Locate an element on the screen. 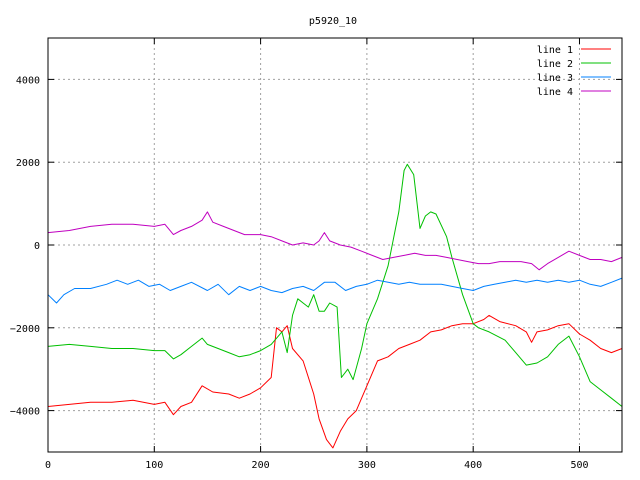 The height and width of the screenshot is (480, 640). y-tick-label: −4000 is located at coordinates (25, 412).